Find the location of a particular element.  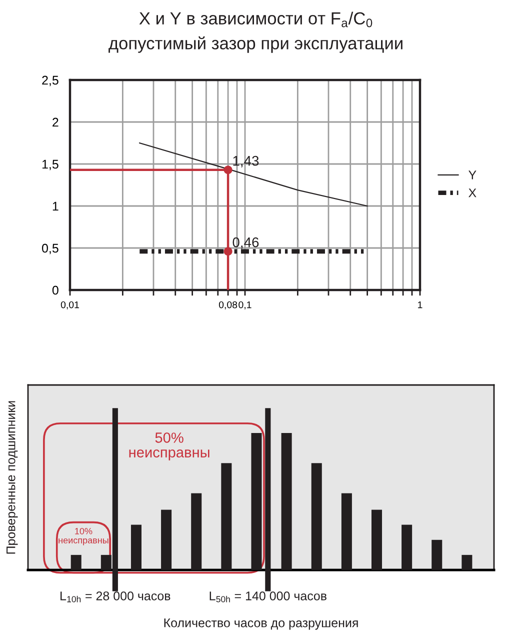

x-tick-label: 0,01 is located at coordinates (69, 305).